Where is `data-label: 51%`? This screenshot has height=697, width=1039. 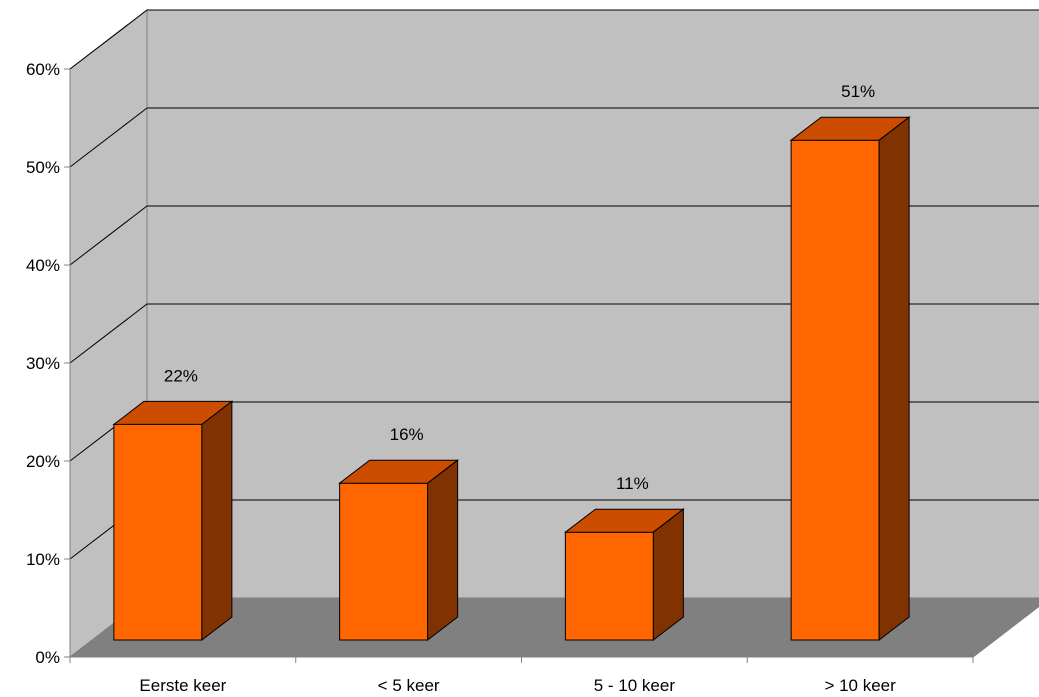
data-label: 51% is located at coordinates (858, 91).